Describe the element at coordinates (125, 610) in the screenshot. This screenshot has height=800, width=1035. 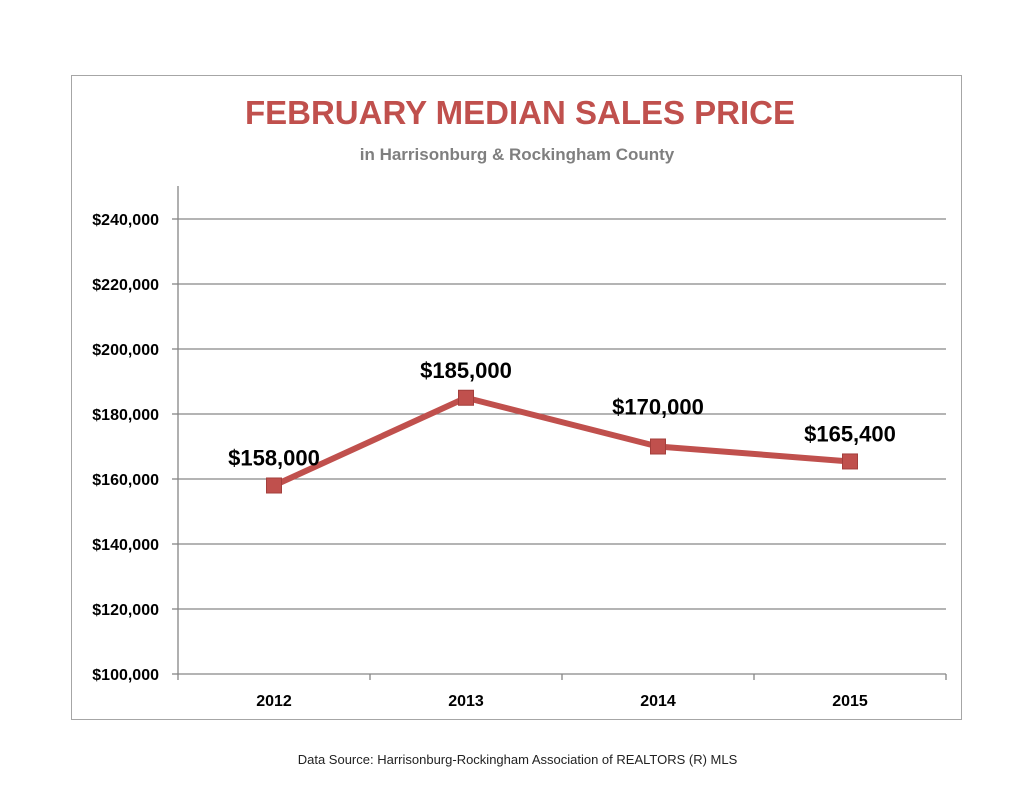
I see `y-tick-label: $120,000` at that location.